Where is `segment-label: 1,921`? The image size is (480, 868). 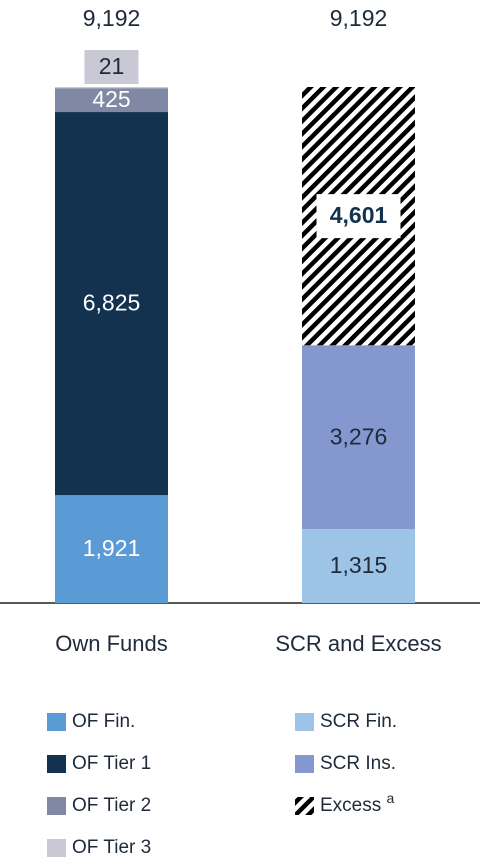 segment-label: 1,921 is located at coordinates (112, 548).